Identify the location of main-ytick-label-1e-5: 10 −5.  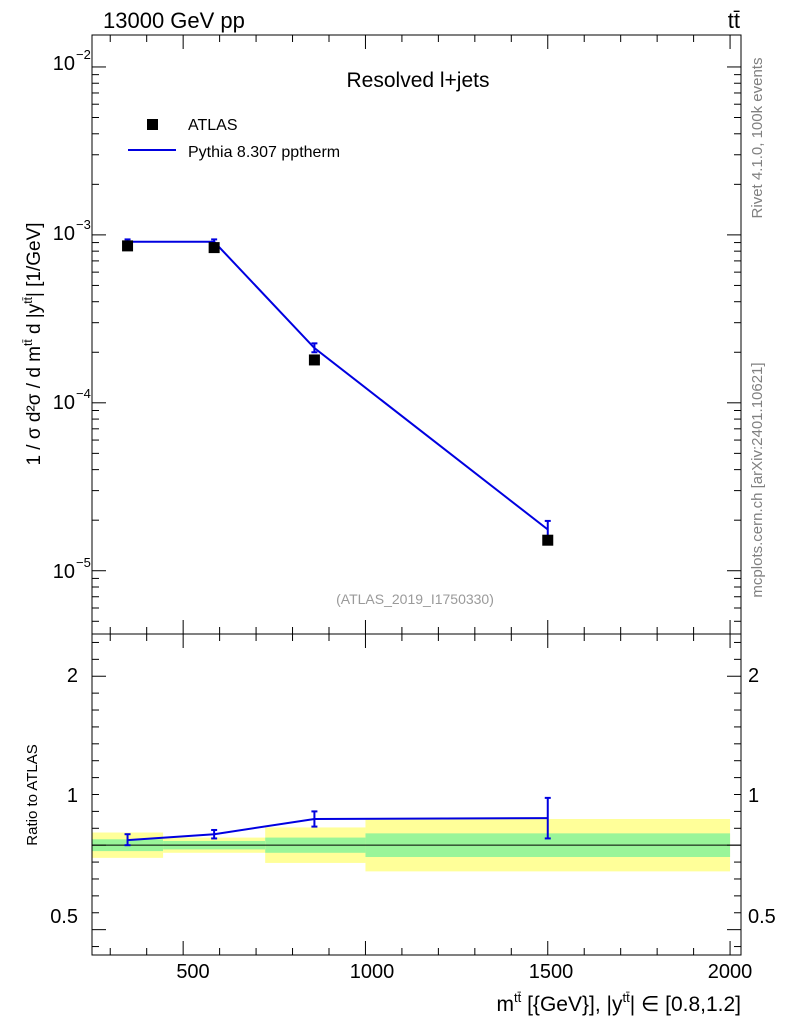
(72, 569).